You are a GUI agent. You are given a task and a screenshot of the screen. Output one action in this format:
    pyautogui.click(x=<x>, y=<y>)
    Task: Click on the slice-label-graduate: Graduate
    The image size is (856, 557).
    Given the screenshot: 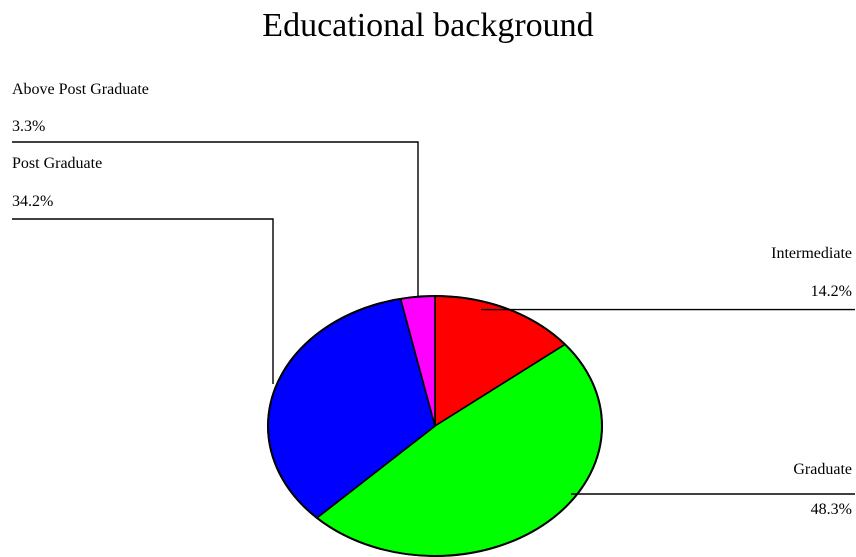 What is the action you would take?
    pyautogui.click(x=822, y=469)
    